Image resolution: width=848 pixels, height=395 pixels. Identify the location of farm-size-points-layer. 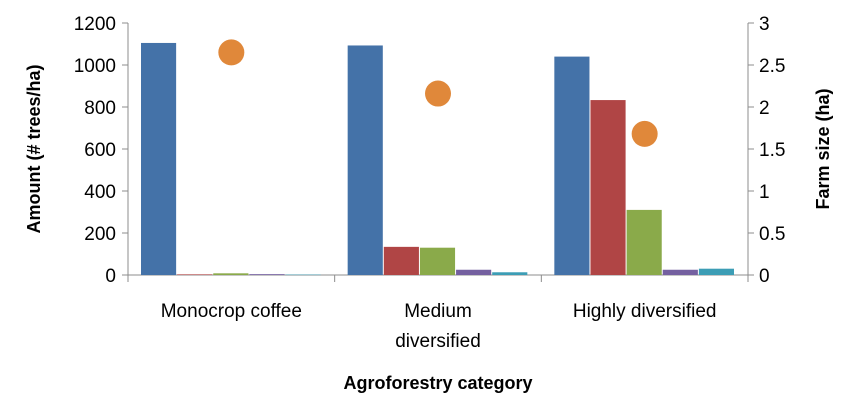
(438, 93).